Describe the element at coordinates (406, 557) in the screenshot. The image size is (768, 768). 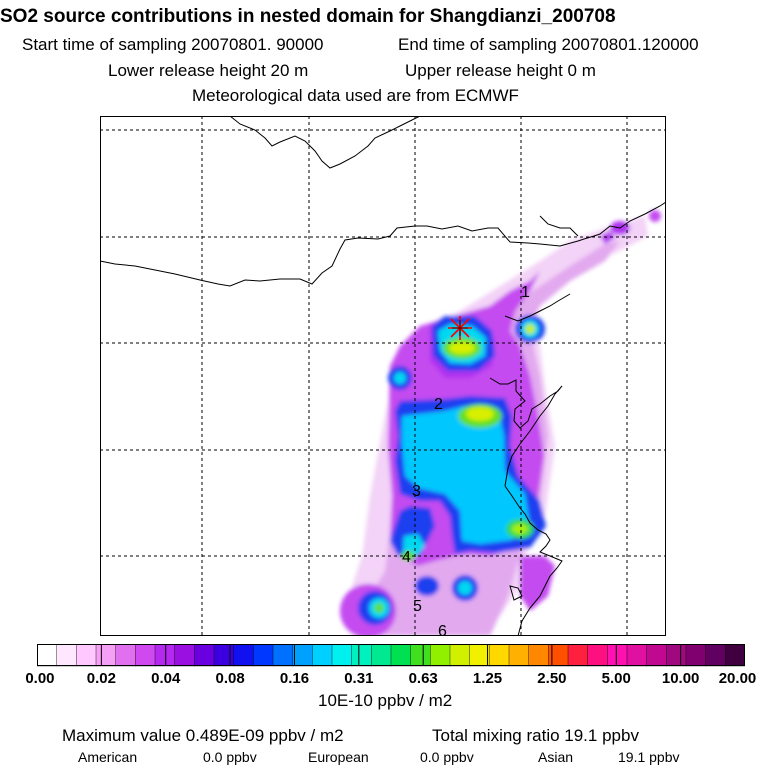
I see `region-label-4: 4` at that location.